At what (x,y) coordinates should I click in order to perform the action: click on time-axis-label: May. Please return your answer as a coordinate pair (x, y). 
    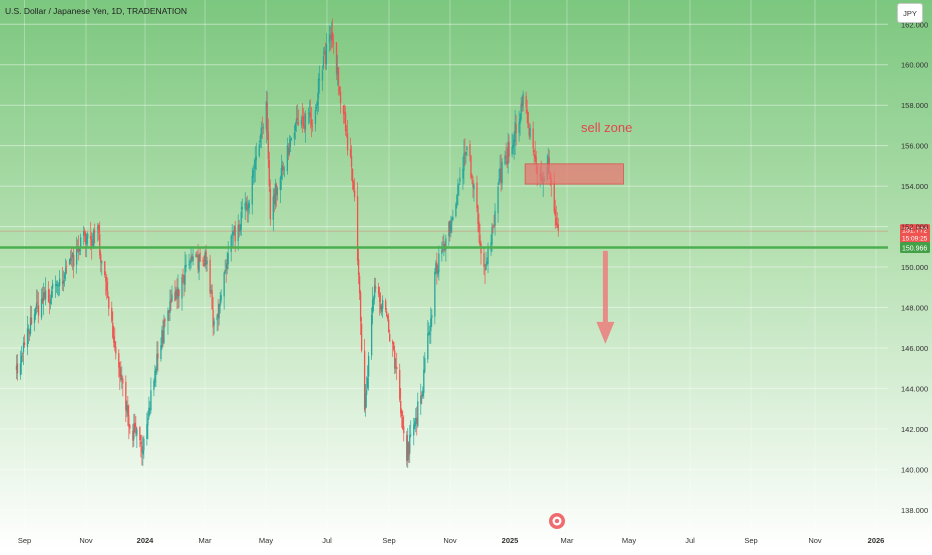
    Looking at the image, I should click on (266, 540).